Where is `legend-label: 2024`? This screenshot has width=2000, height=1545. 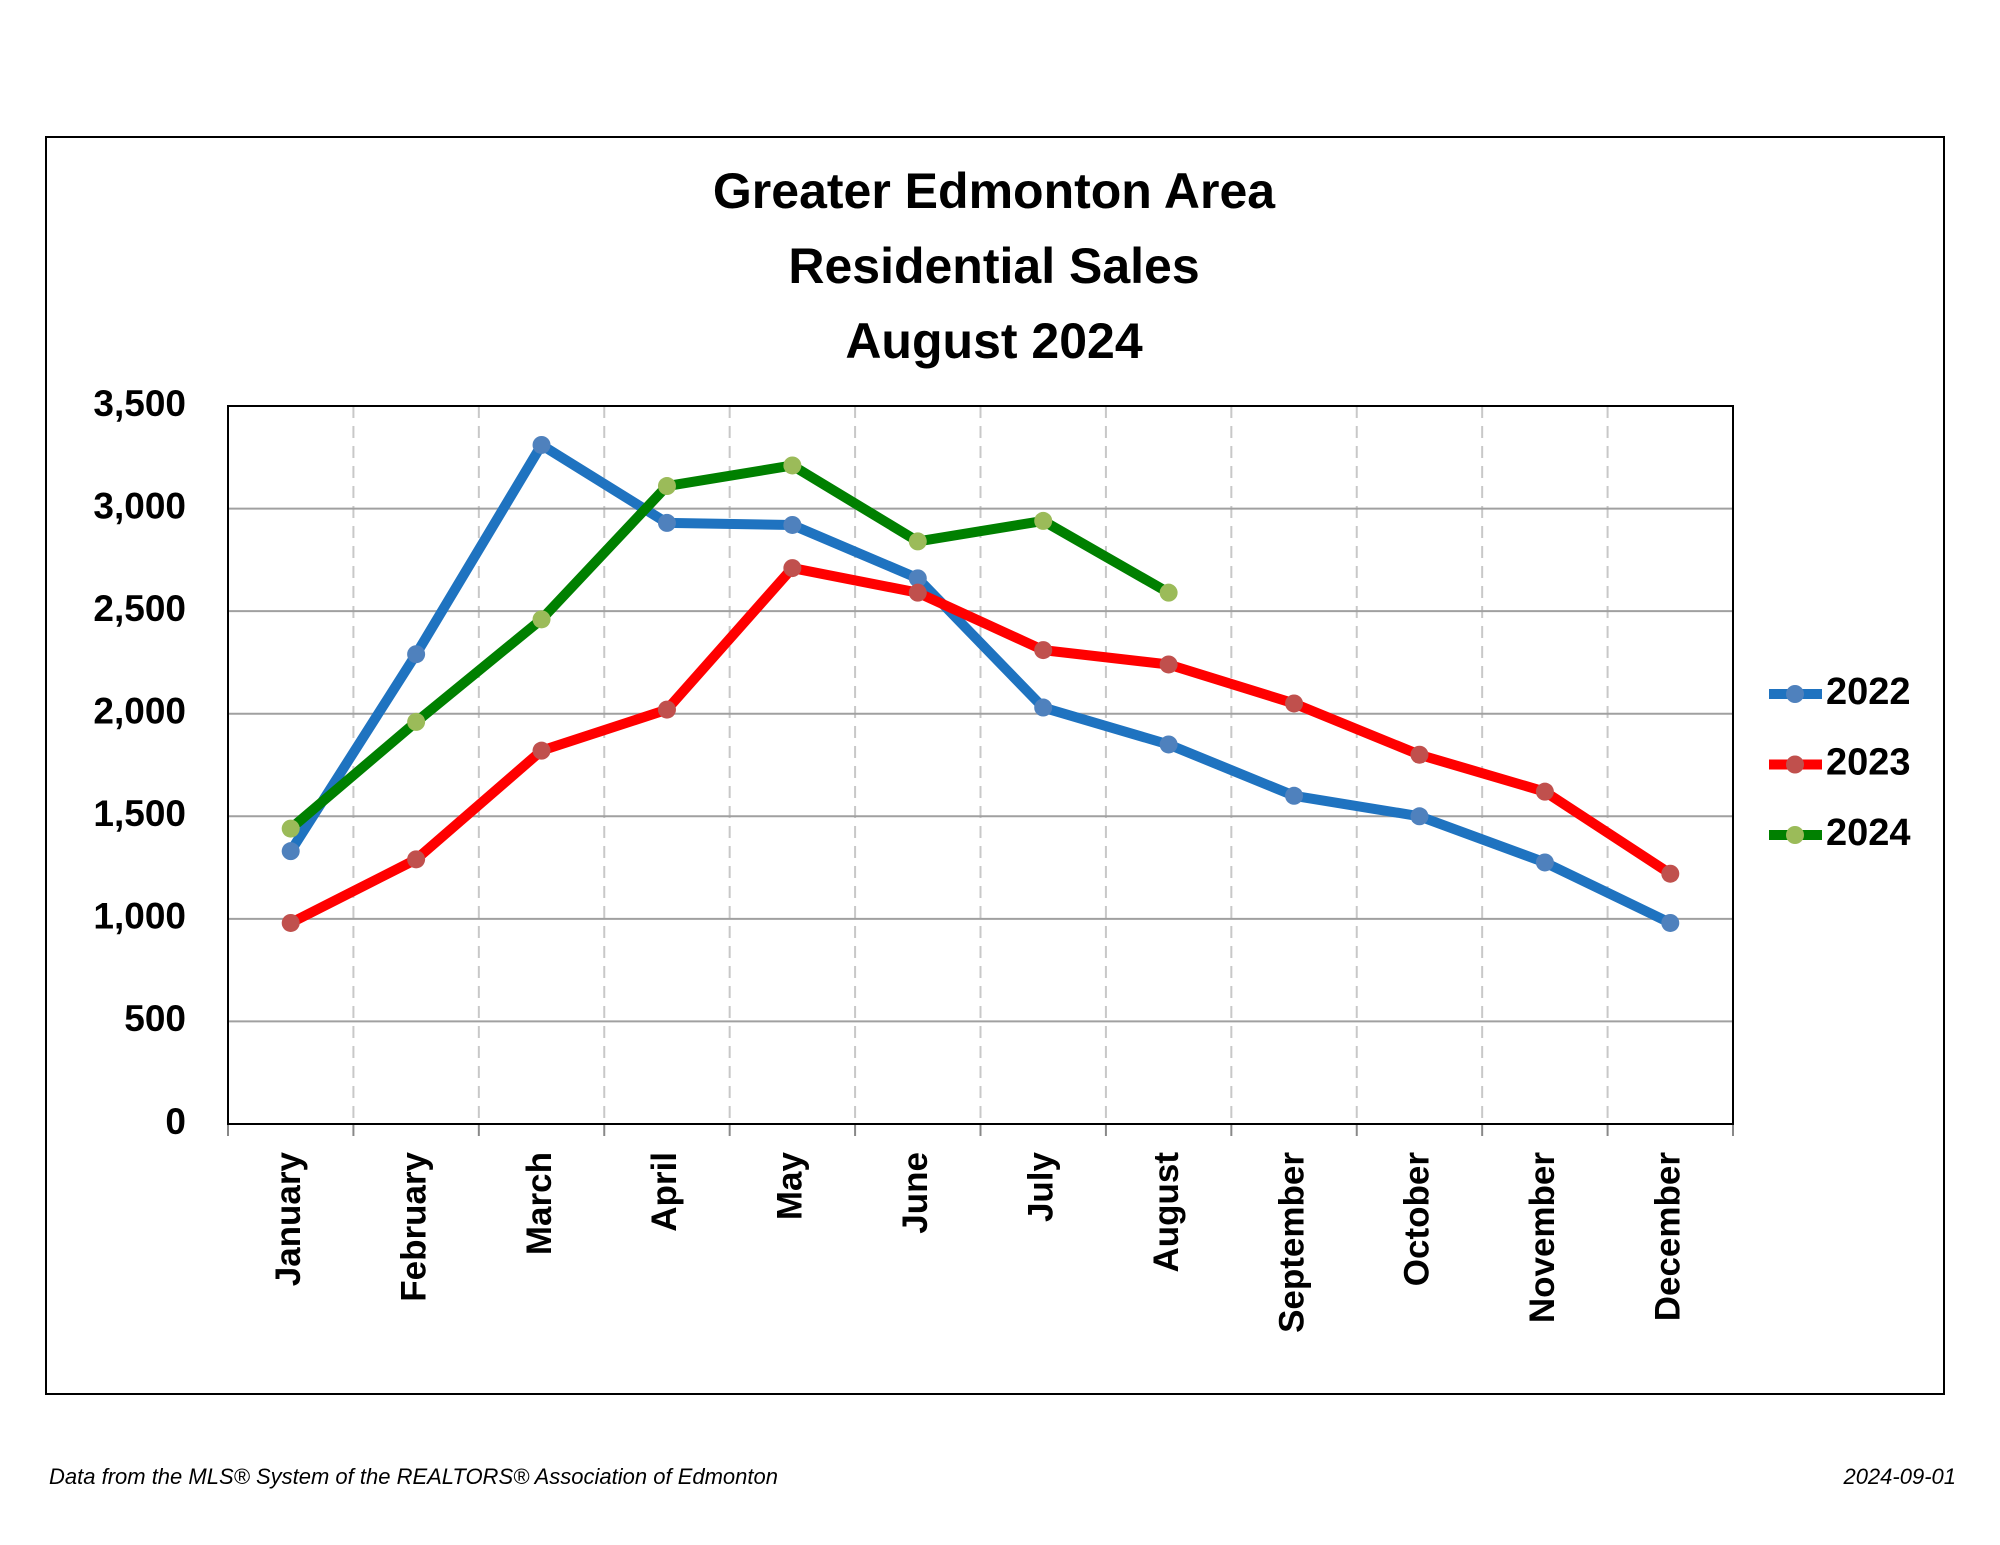 legend-label: 2024 is located at coordinates (1868, 833).